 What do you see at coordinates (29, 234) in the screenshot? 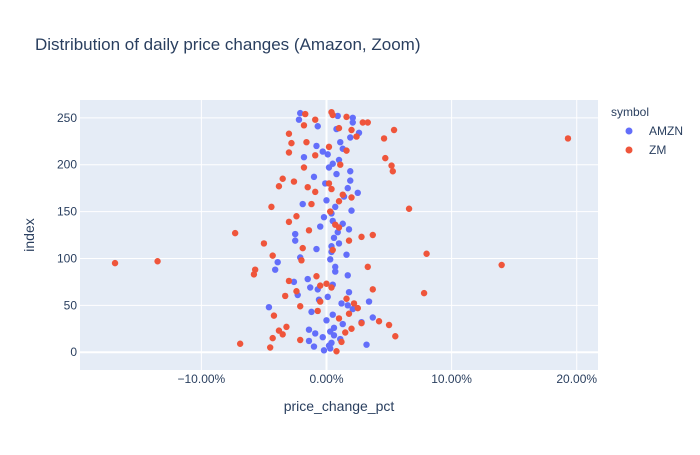
I see `y-axis-label: index` at bounding box center [29, 234].